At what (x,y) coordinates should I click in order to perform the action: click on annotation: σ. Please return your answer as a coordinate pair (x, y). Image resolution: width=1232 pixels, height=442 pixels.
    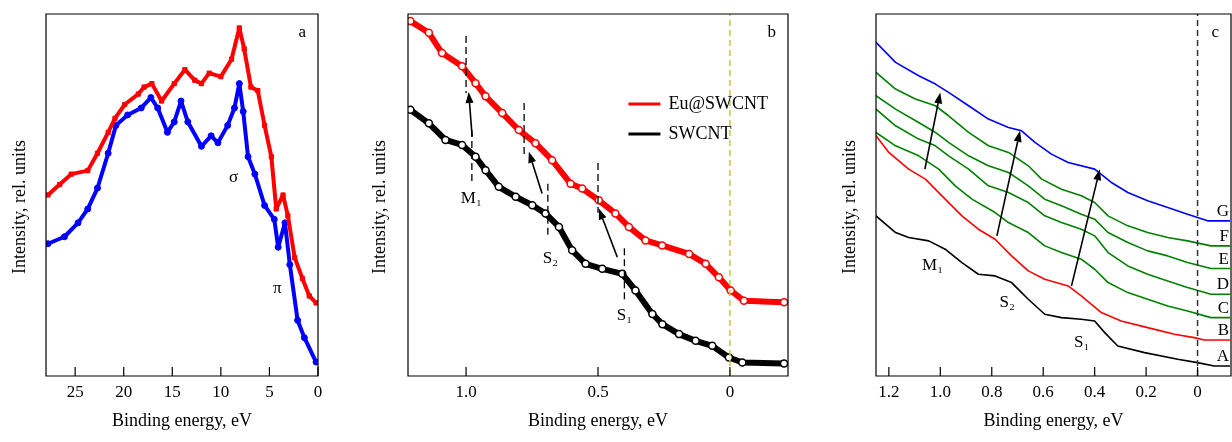
    Looking at the image, I should click on (233, 177).